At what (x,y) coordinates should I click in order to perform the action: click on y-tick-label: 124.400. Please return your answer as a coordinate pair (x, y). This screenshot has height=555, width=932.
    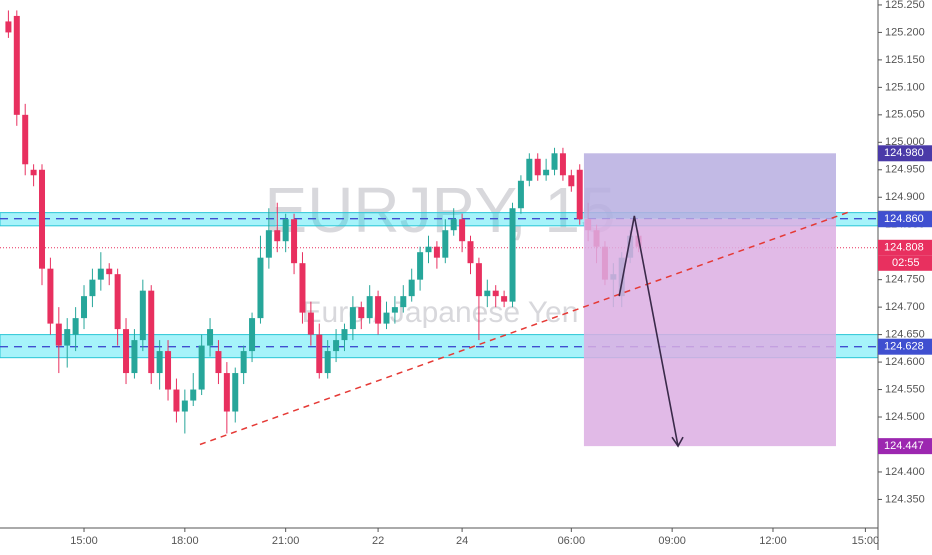
    Looking at the image, I should click on (905, 472).